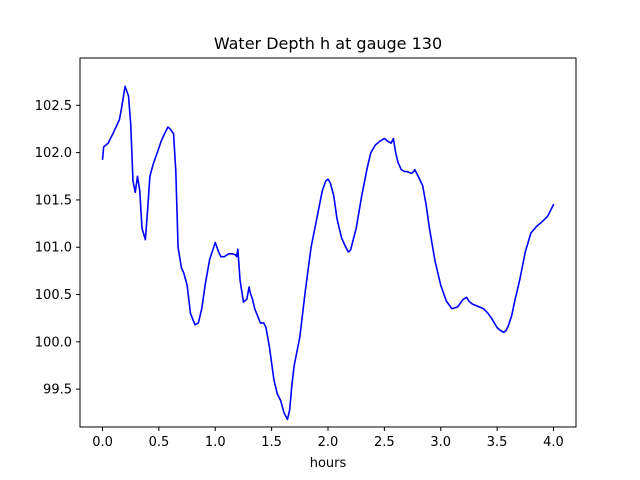 Image resolution: width=640 pixels, height=480 pixels. What do you see at coordinates (53, 248) in the screenshot?
I see `y-tick-label: 101.0` at bounding box center [53, 248].